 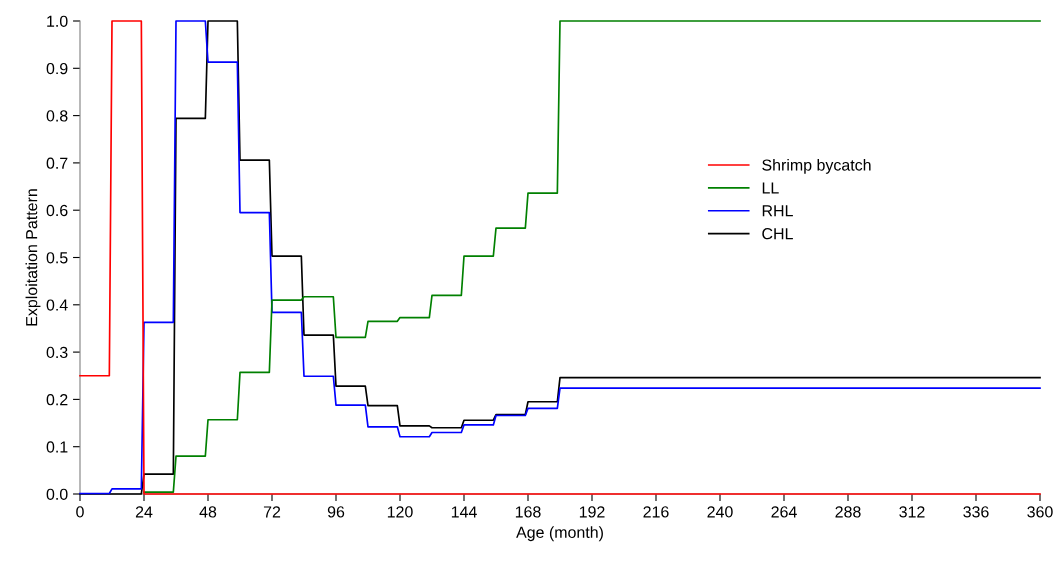 What do you see at coordinates (144, 512) in the screenshot?
I see `x-tick-label: 24` at bounding box center [144, 512].